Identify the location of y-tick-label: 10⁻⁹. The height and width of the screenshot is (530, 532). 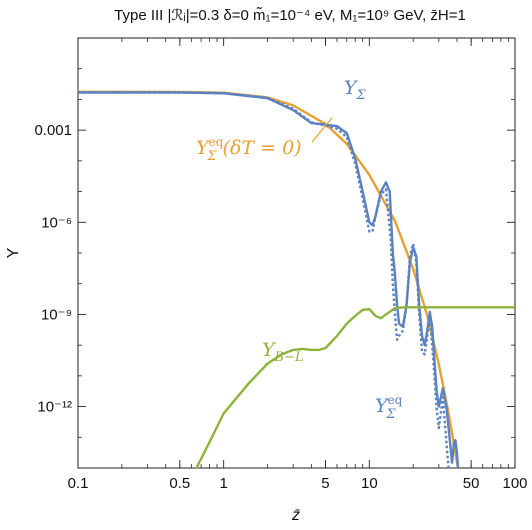
(56, 314).